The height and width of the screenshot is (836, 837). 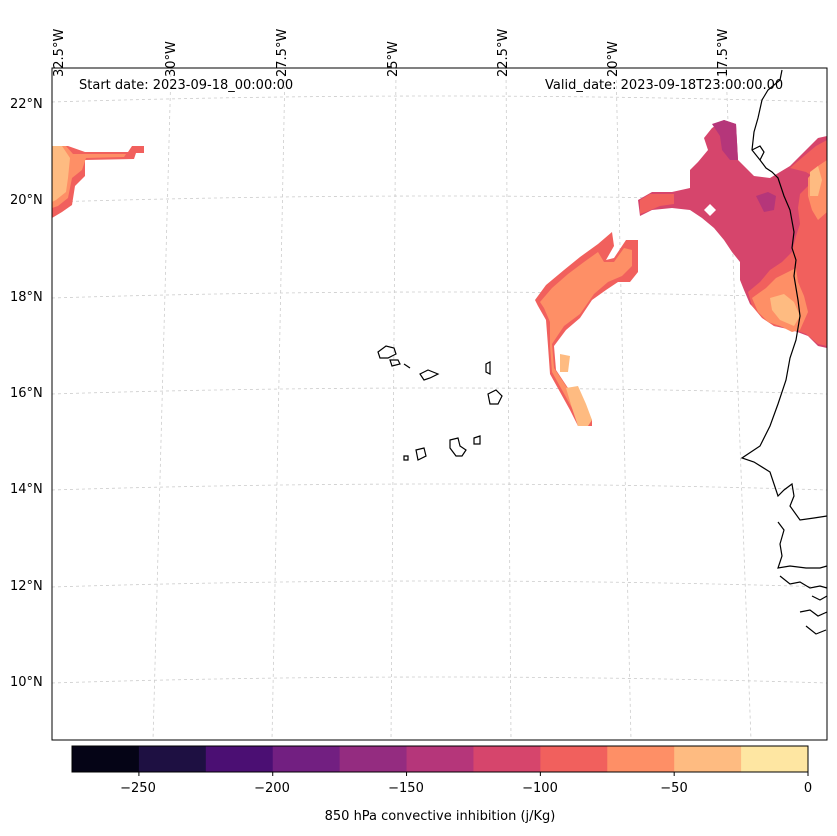 What do you see at coordinates (429, 375) in the screenshot?
I see `island-sao-nicolau` at bounding box center [429, 375].